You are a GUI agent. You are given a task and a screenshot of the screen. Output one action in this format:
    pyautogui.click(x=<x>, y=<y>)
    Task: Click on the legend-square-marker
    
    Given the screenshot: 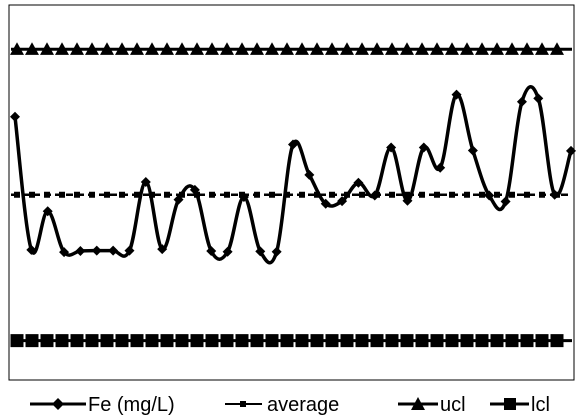 What is the action you would take?
    pyautogui.click(x=510, y=404)
    